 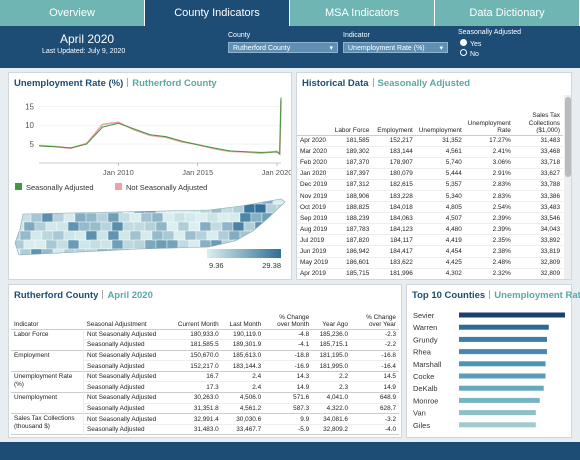 I want to click on legend-swatch, so click(x=18, y=186).